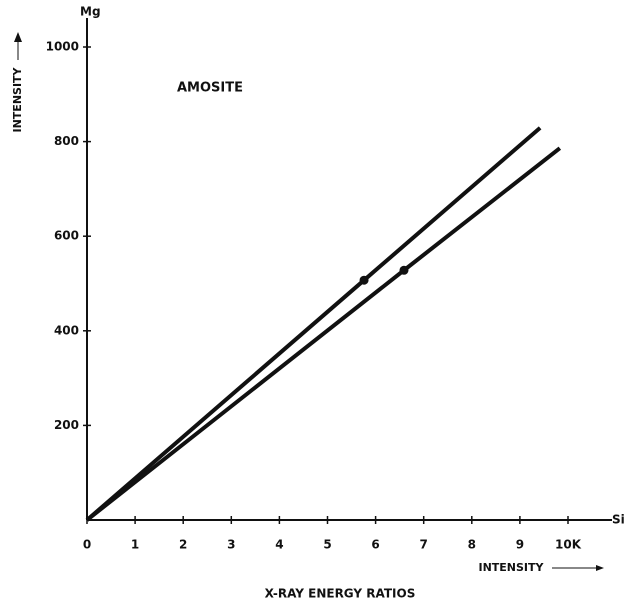 This screenshot has width=624, height=602. Describe the element at coordinates (62, 47) in the screenshot. I see `y-tick-label: 1000` at that location.